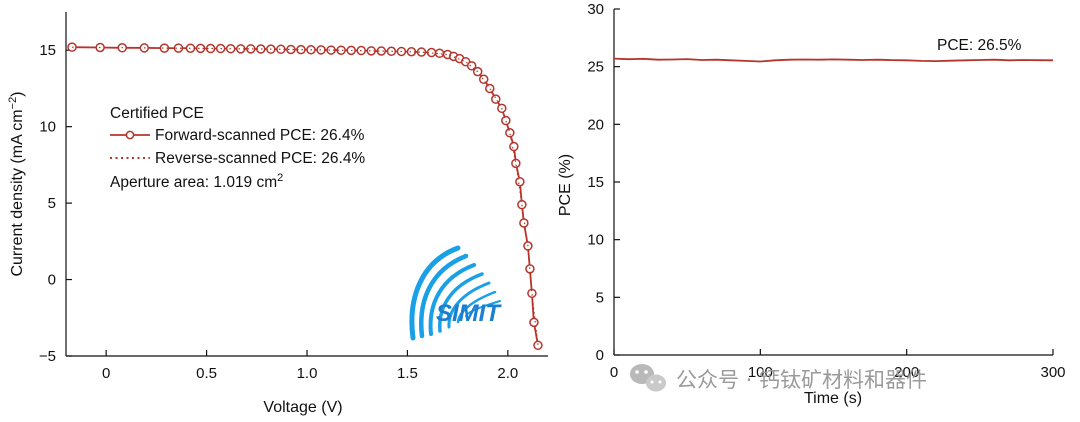 The image size is (1080, 422). Describe the element at coordinates (52, 280) in the screenshot. I see `jv-y-tick-label: 0` at that location.